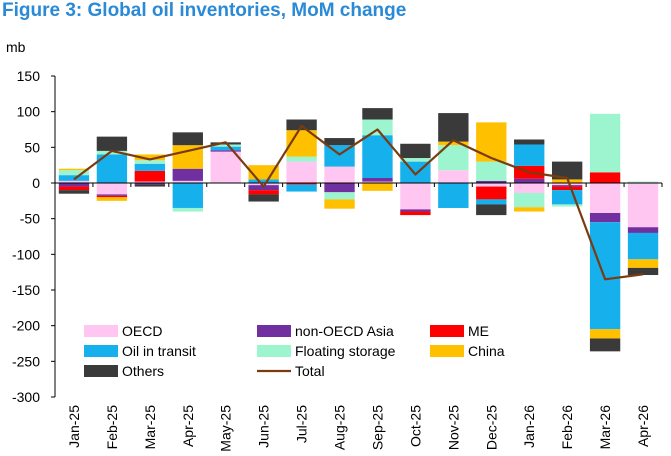 The image size is (671, 456). Describe the element at coordinates (486, 351) in the screenshot. I see `legend-label: China` at that location.